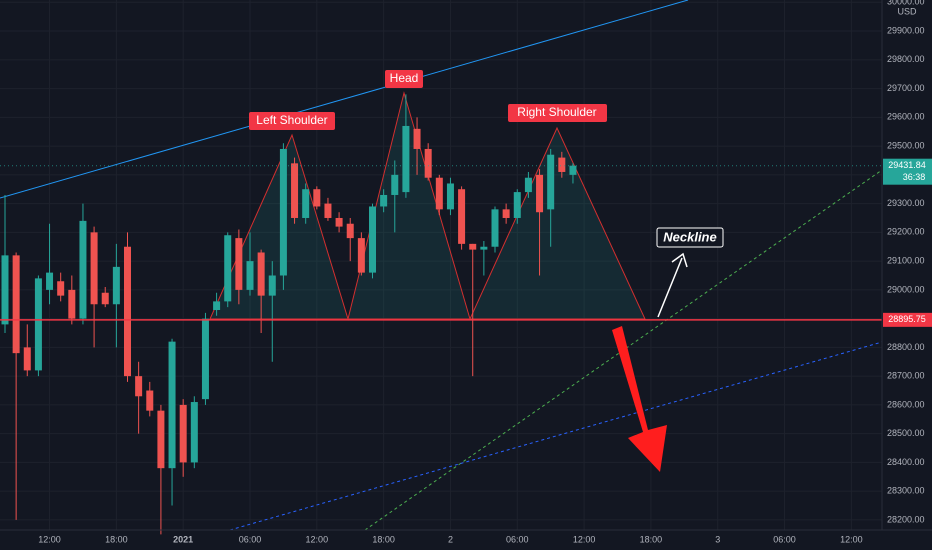  I want to click on y-tick-label: 29000.00, so click(906, 289).